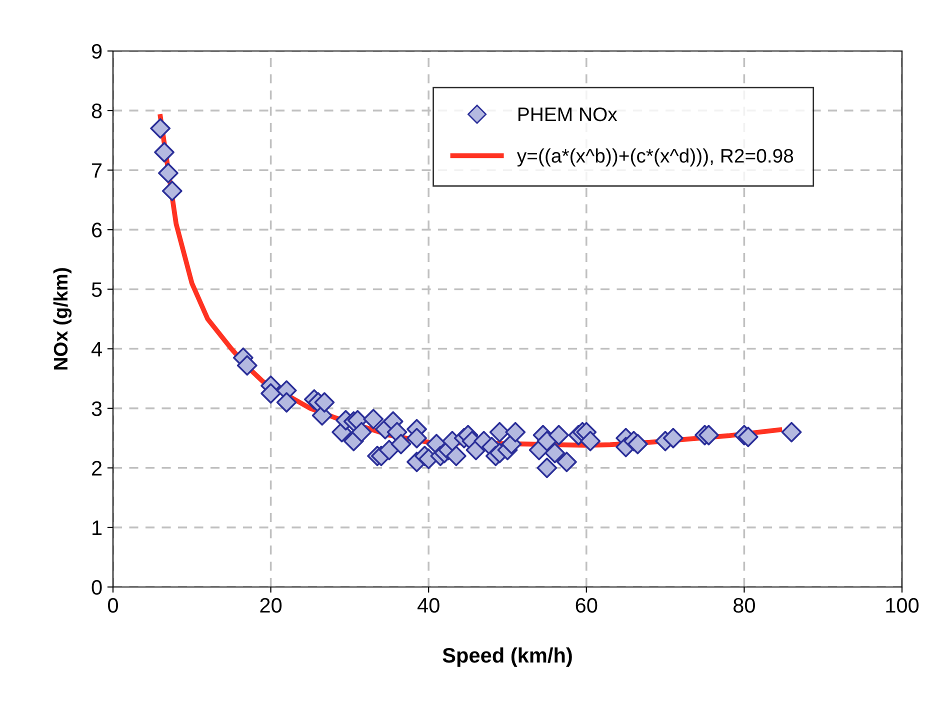 This screenshot has height=702, width=933. I want to click on y-axis-title: NOx (g/km), so click(62, 319).